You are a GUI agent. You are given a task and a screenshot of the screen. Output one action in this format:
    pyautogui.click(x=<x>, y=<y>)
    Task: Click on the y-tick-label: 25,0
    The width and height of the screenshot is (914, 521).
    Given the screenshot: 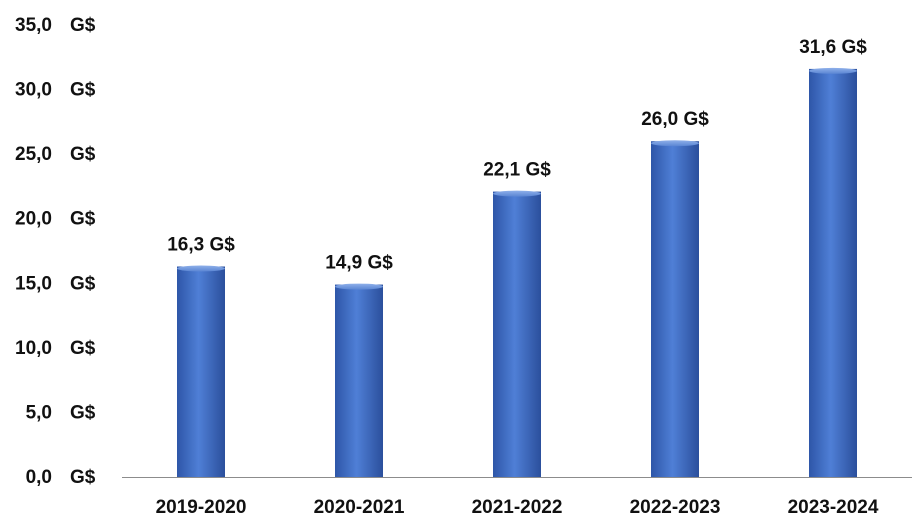 What is the action you would take?
    pyautogui.click(x=33, y=154)
    